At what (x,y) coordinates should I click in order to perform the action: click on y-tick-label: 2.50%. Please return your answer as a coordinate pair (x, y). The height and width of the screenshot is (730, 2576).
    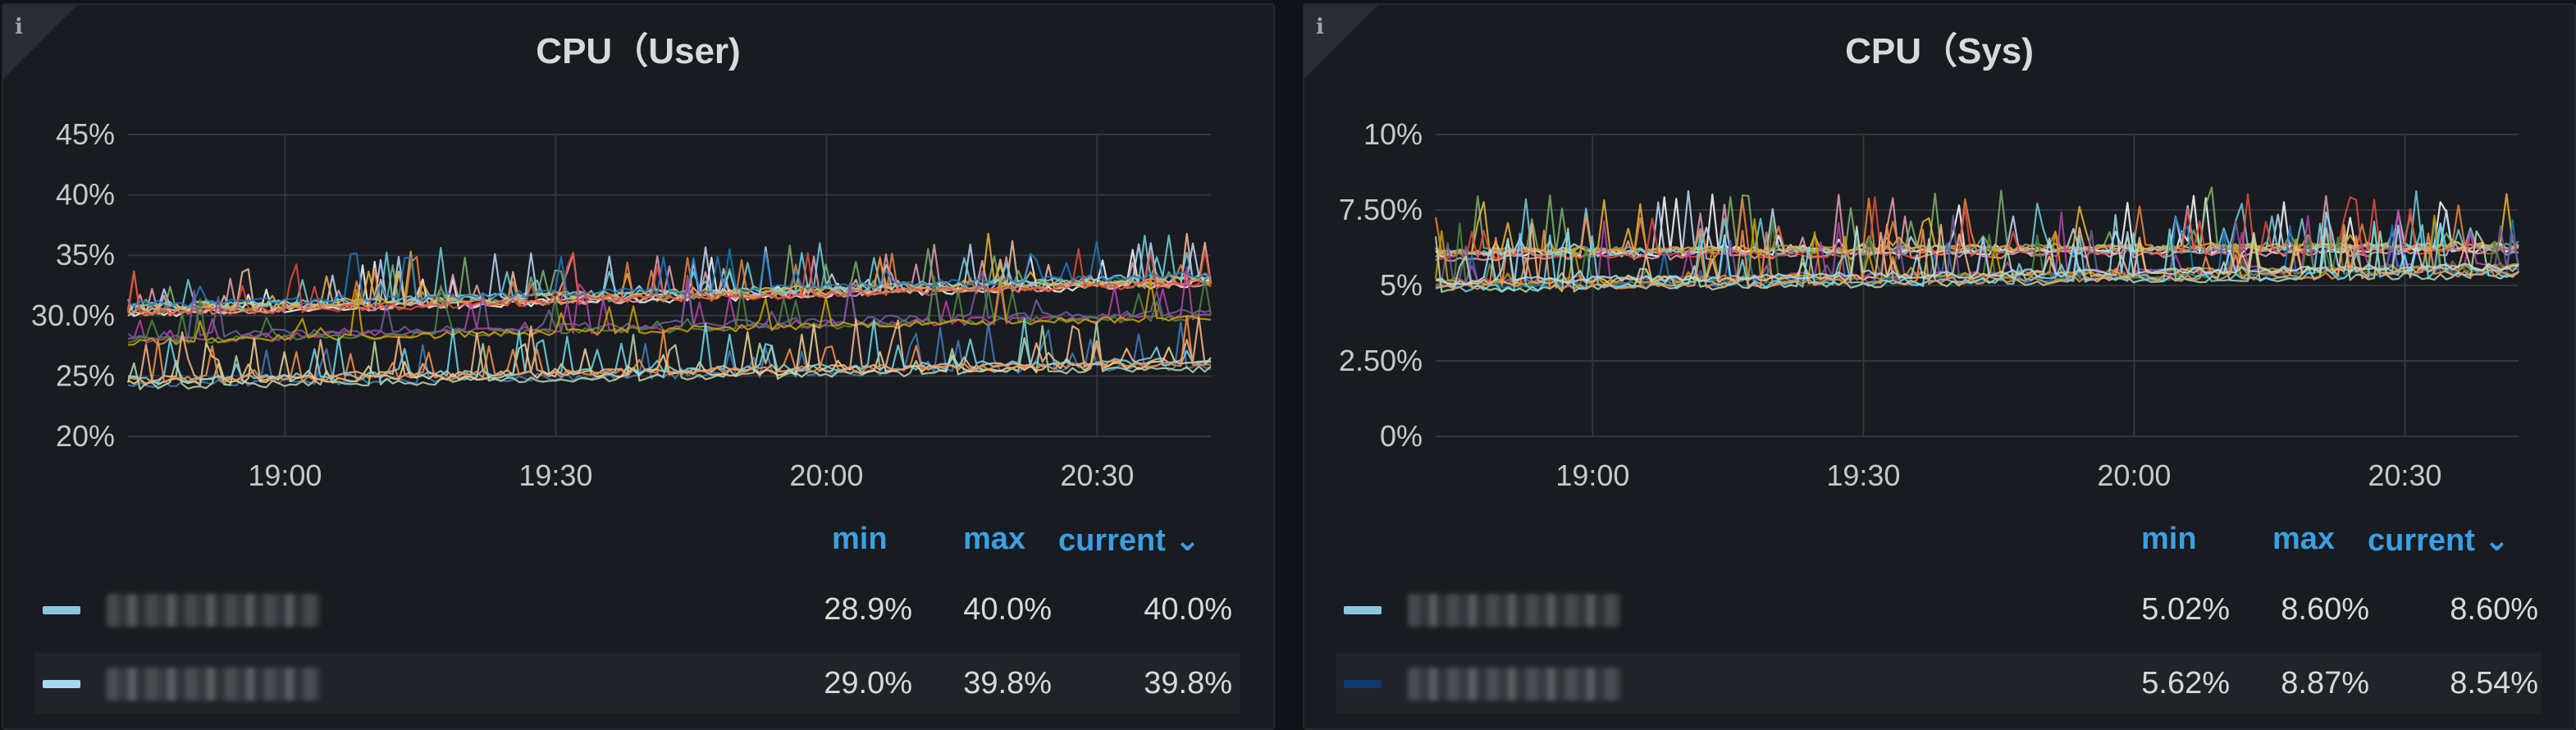
    Looking at the image, I should click on (1381, 360).